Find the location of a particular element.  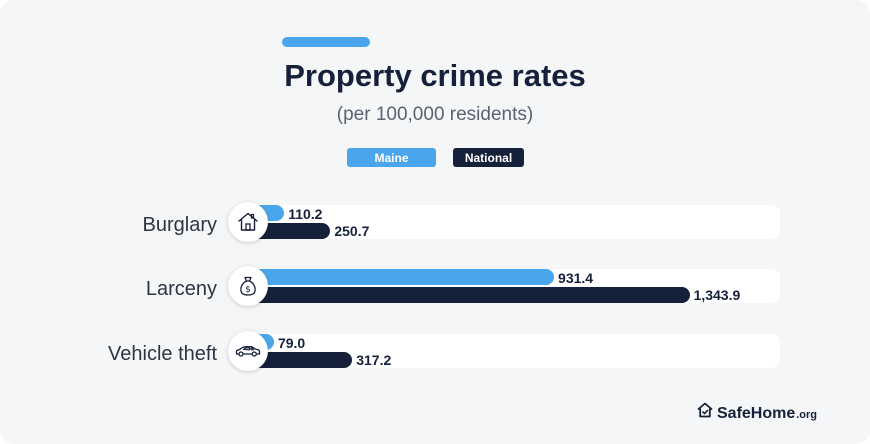

category-label: Burglary is located at coordinates (179, 225).